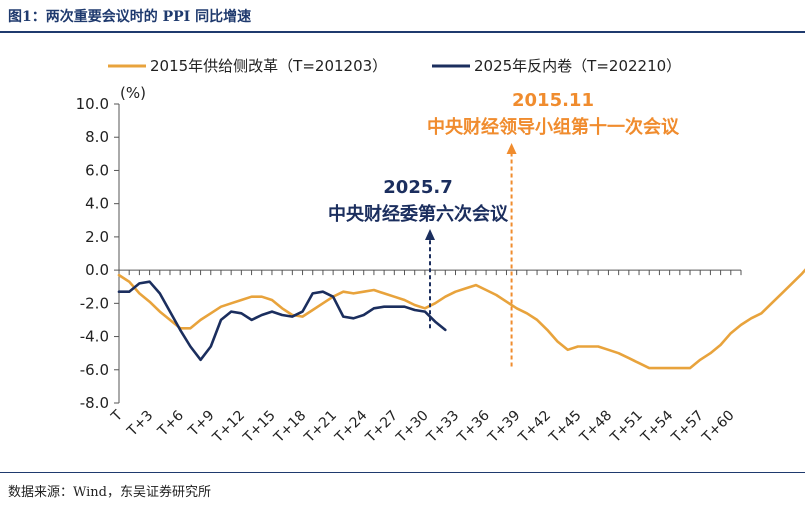 This screenshot has height=507, width=805. Describe the element at coordinates (94, 303) in the screenshot. I see `y-tick-label: -2.0` at that location.